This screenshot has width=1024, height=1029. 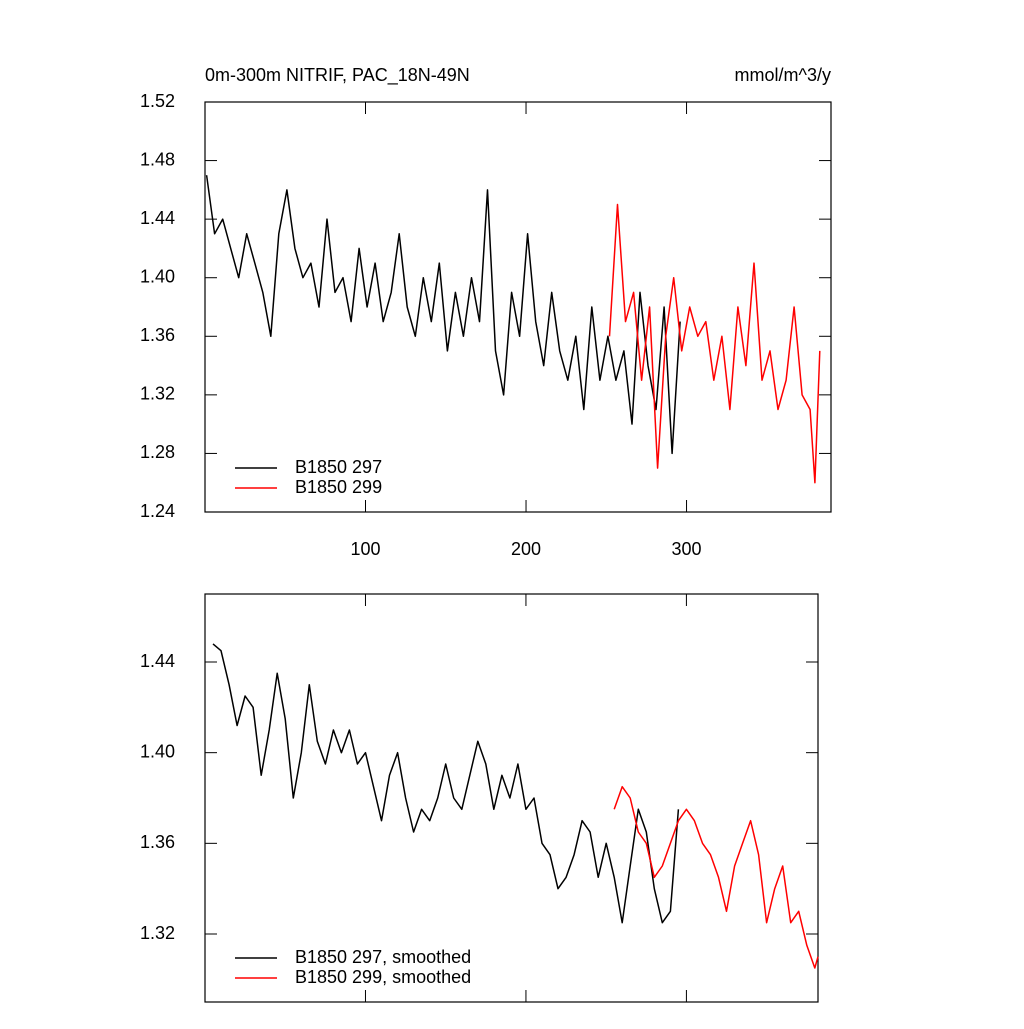 I want to click on x-tick-label: 200, so click(x=526, y=549).